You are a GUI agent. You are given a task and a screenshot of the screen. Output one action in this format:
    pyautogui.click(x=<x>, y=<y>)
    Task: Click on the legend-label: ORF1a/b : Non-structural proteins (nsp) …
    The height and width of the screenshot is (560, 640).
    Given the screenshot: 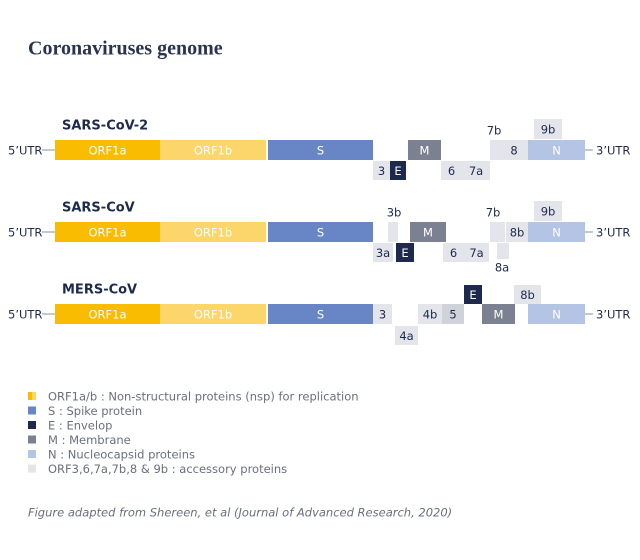 What is the action you would take?
    pyautogui.click(x=203, y=397)
    